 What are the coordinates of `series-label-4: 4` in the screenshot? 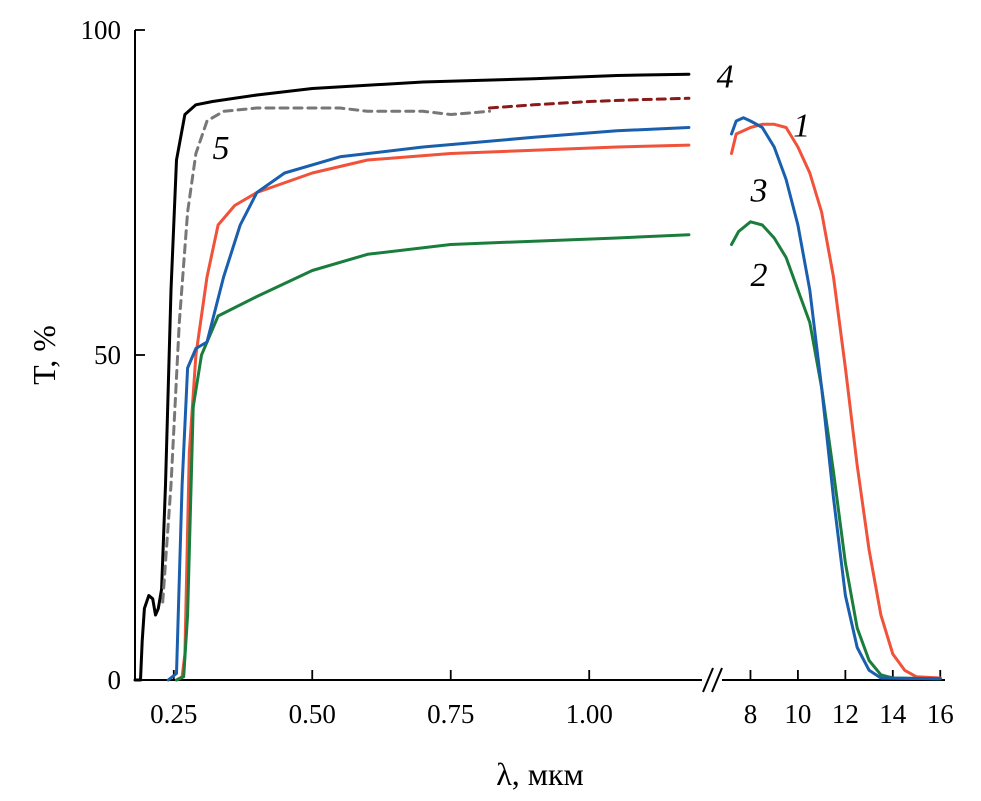 It's located at (725, 77).